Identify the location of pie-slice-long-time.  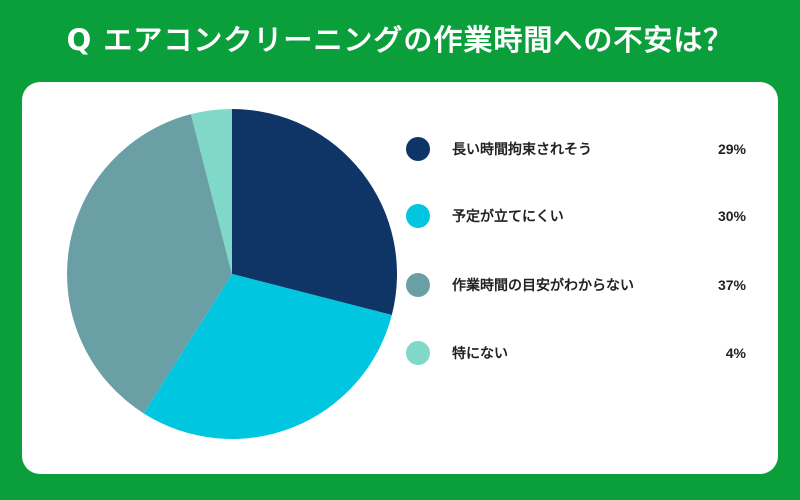
(314, 212).